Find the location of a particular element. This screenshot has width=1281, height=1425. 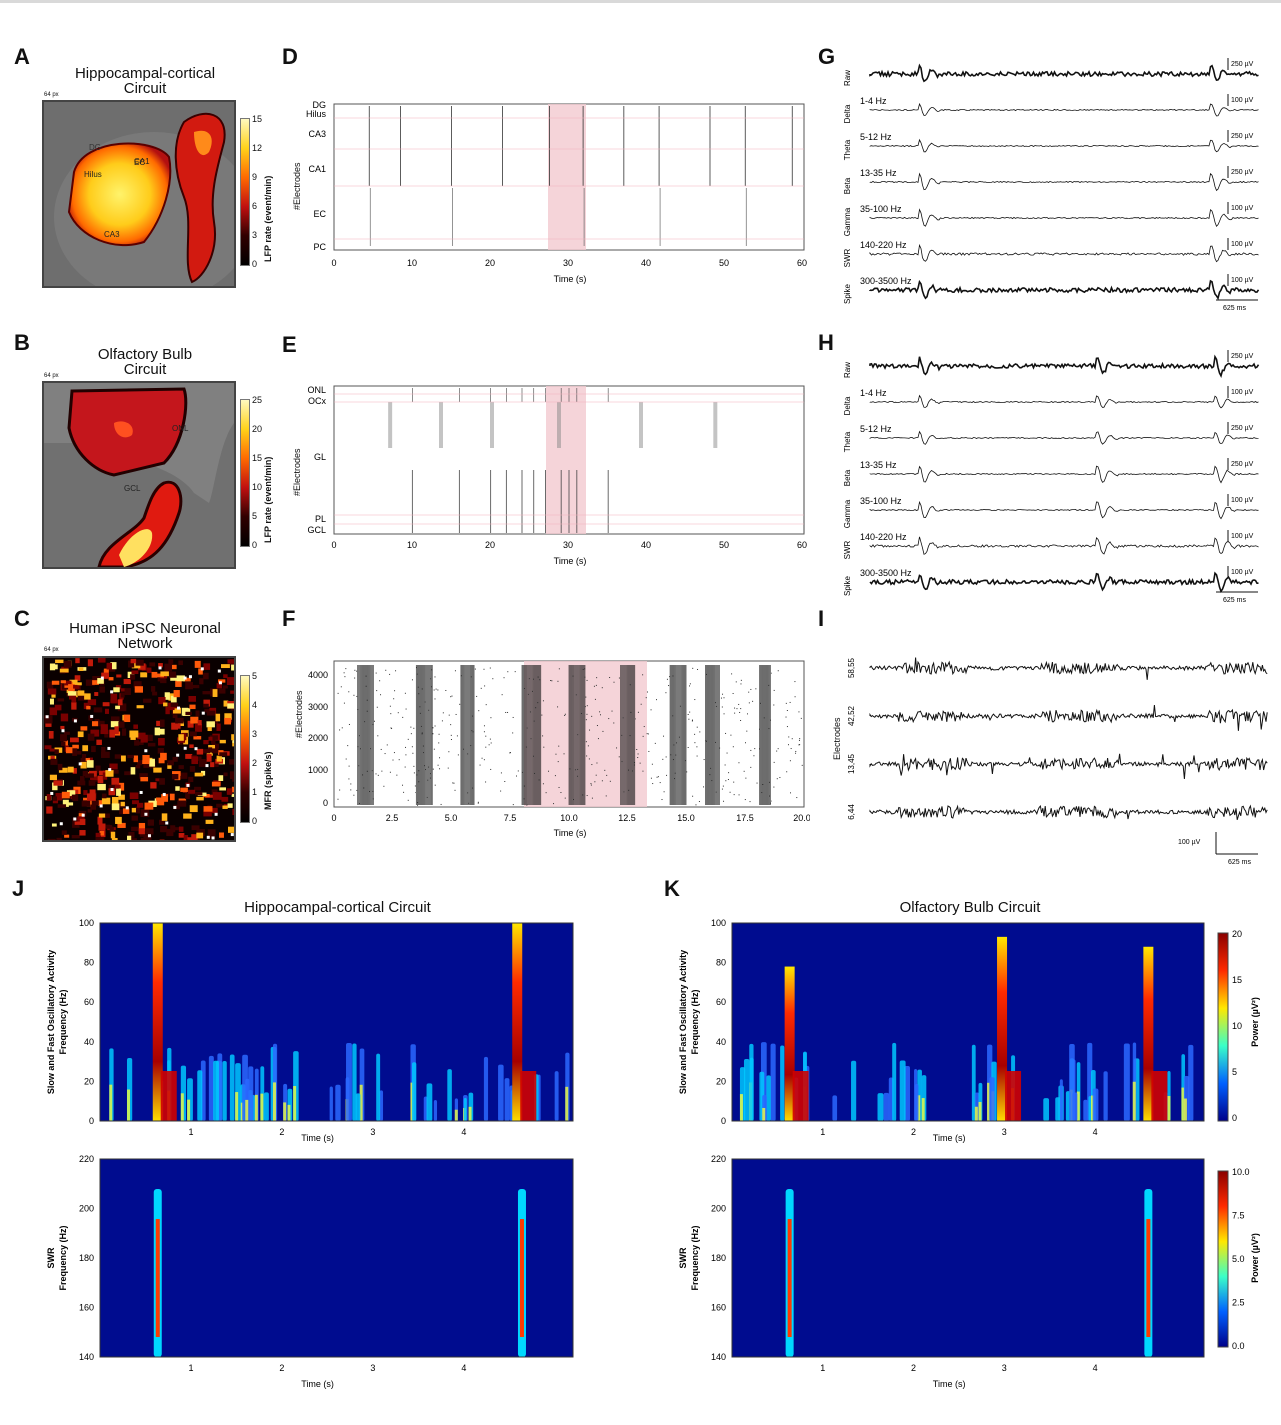

panel-a-scale-label: 64 px is located at coordinates (51, 95).